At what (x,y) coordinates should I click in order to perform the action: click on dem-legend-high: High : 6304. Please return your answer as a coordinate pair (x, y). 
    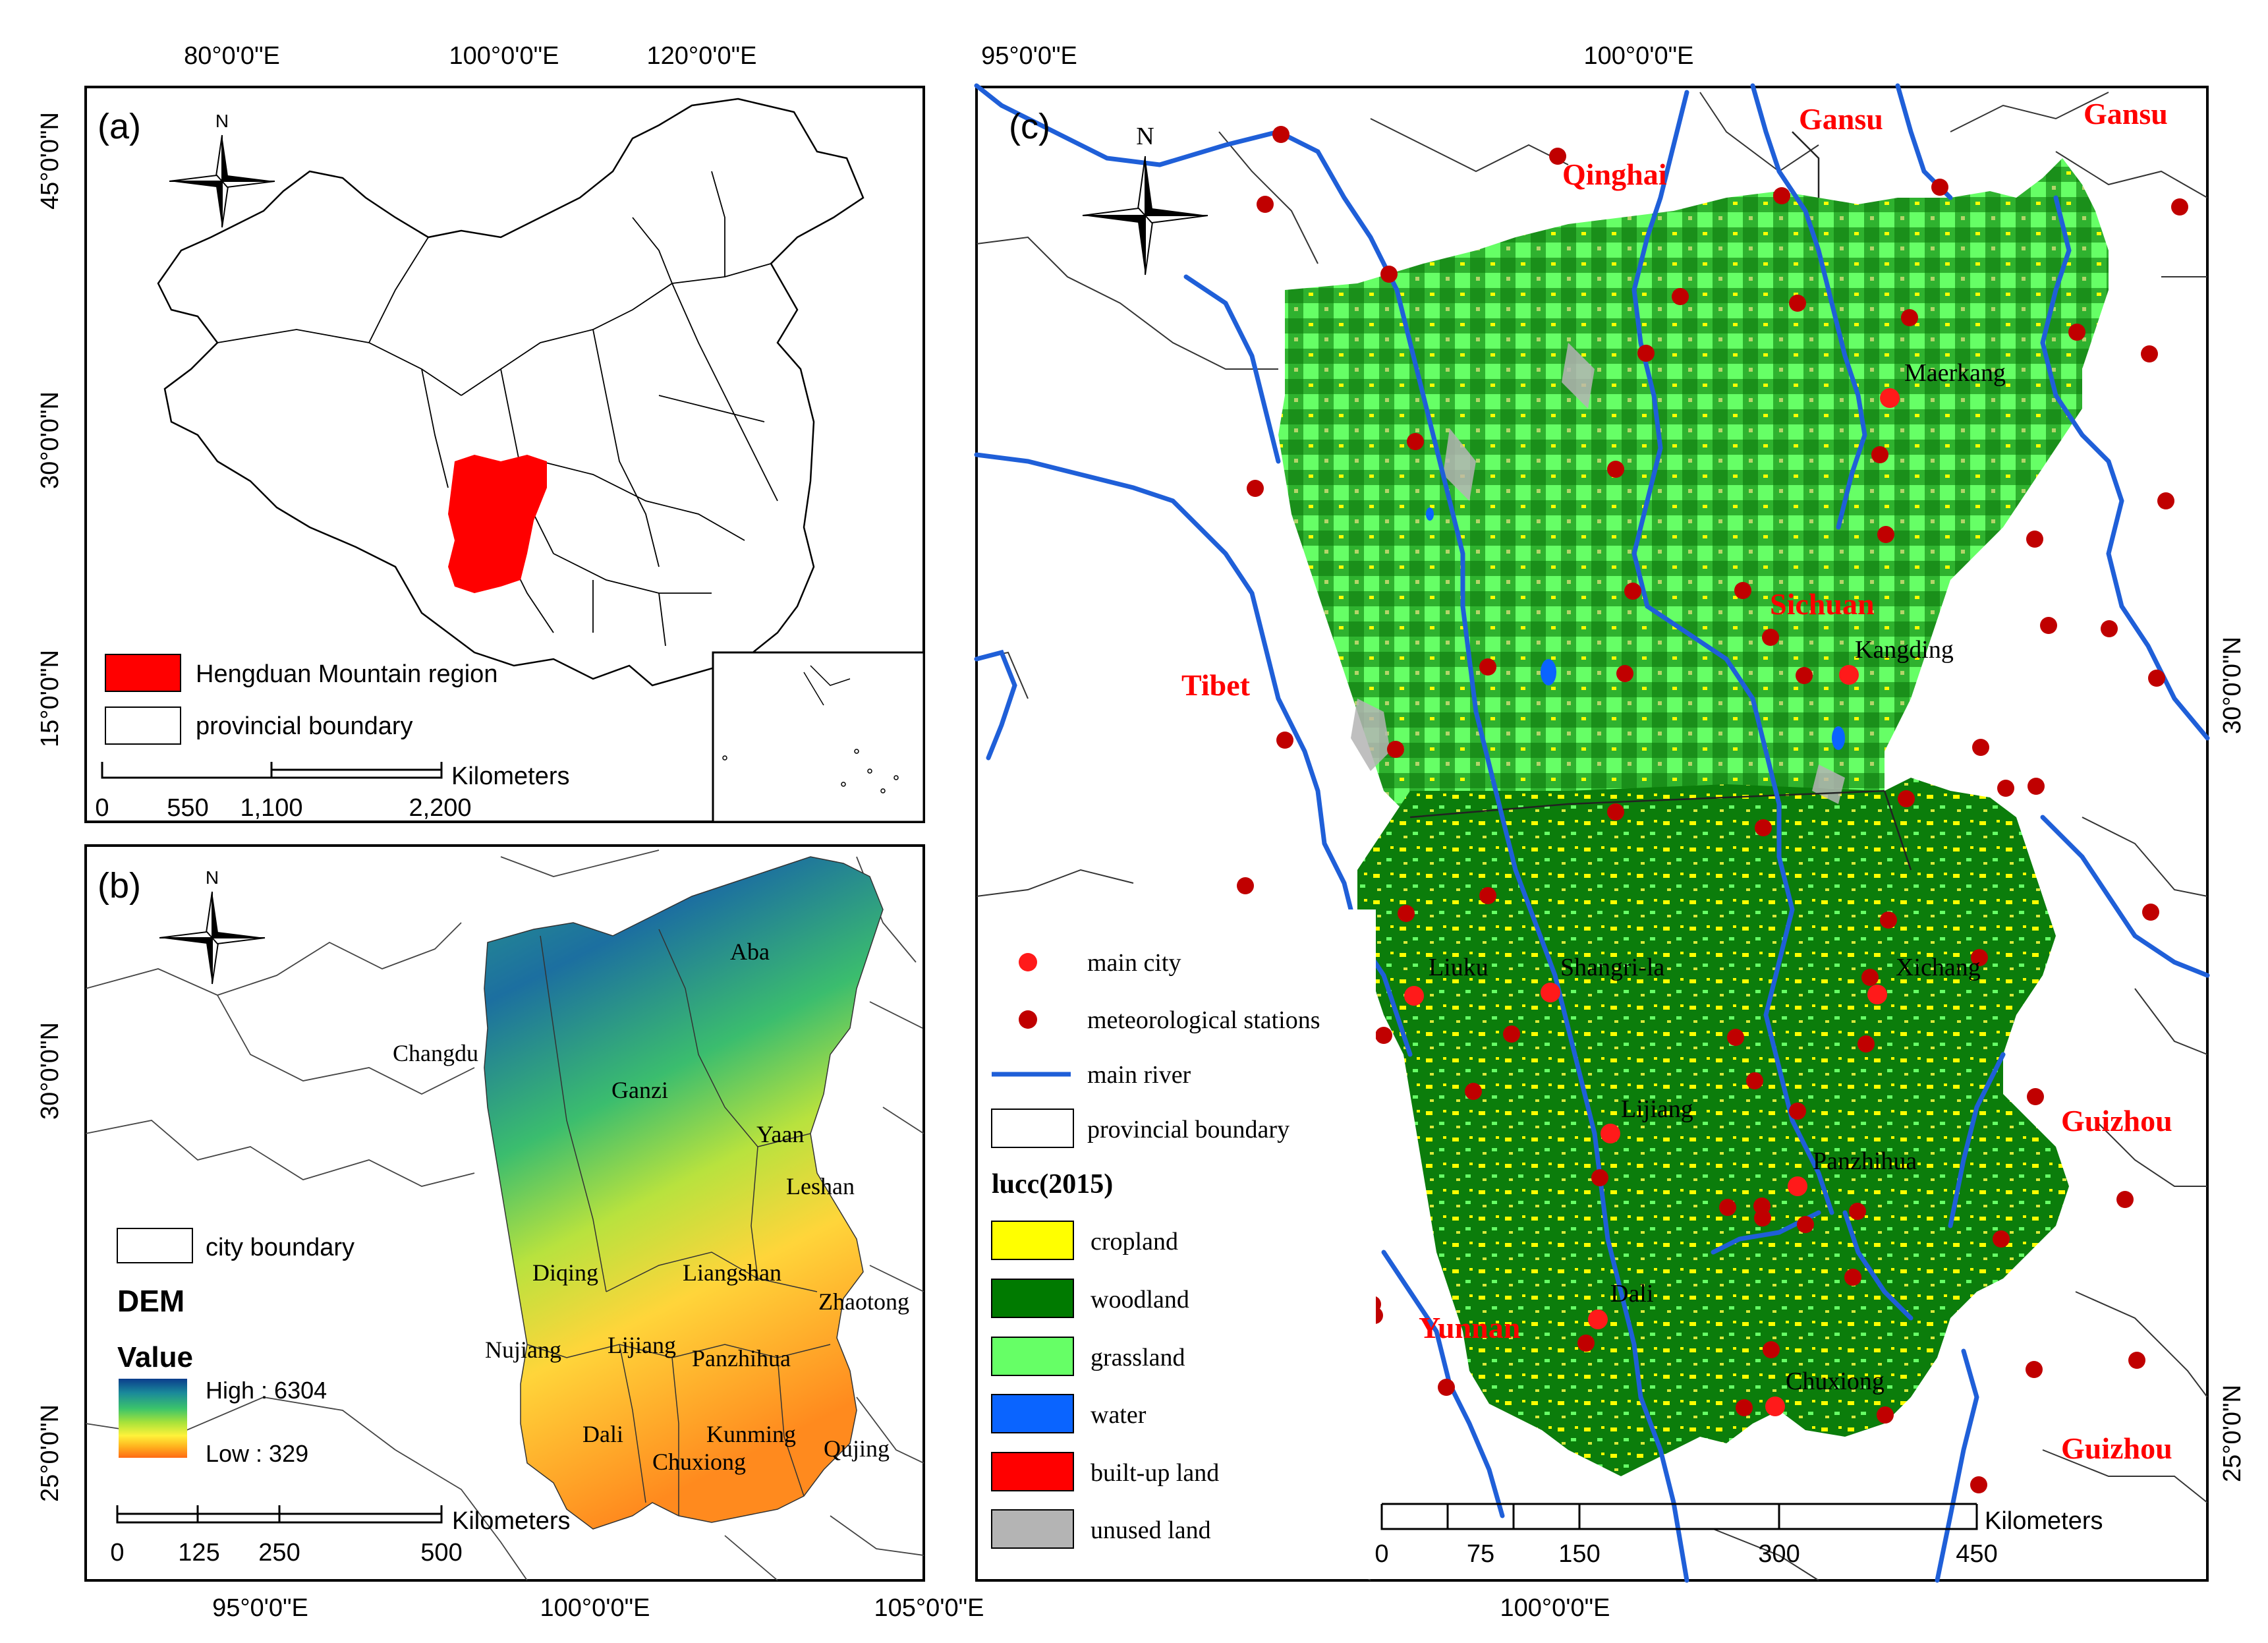
    Looking at the image, I should click on (266, 1390).